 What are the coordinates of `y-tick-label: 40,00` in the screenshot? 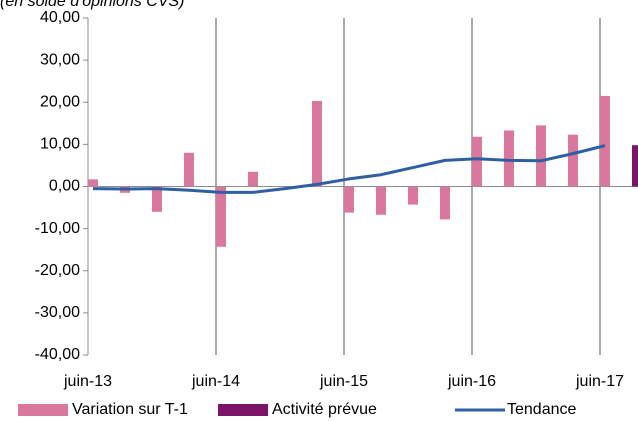 It's located at (60, 17).